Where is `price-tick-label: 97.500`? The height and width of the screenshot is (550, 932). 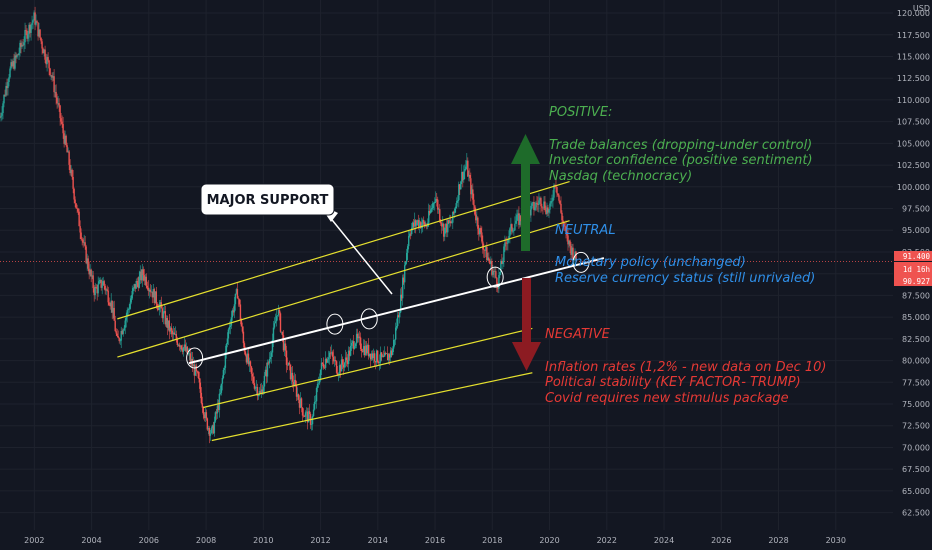 price-tick-label: 97.500 is located at coordinates (916, 209).